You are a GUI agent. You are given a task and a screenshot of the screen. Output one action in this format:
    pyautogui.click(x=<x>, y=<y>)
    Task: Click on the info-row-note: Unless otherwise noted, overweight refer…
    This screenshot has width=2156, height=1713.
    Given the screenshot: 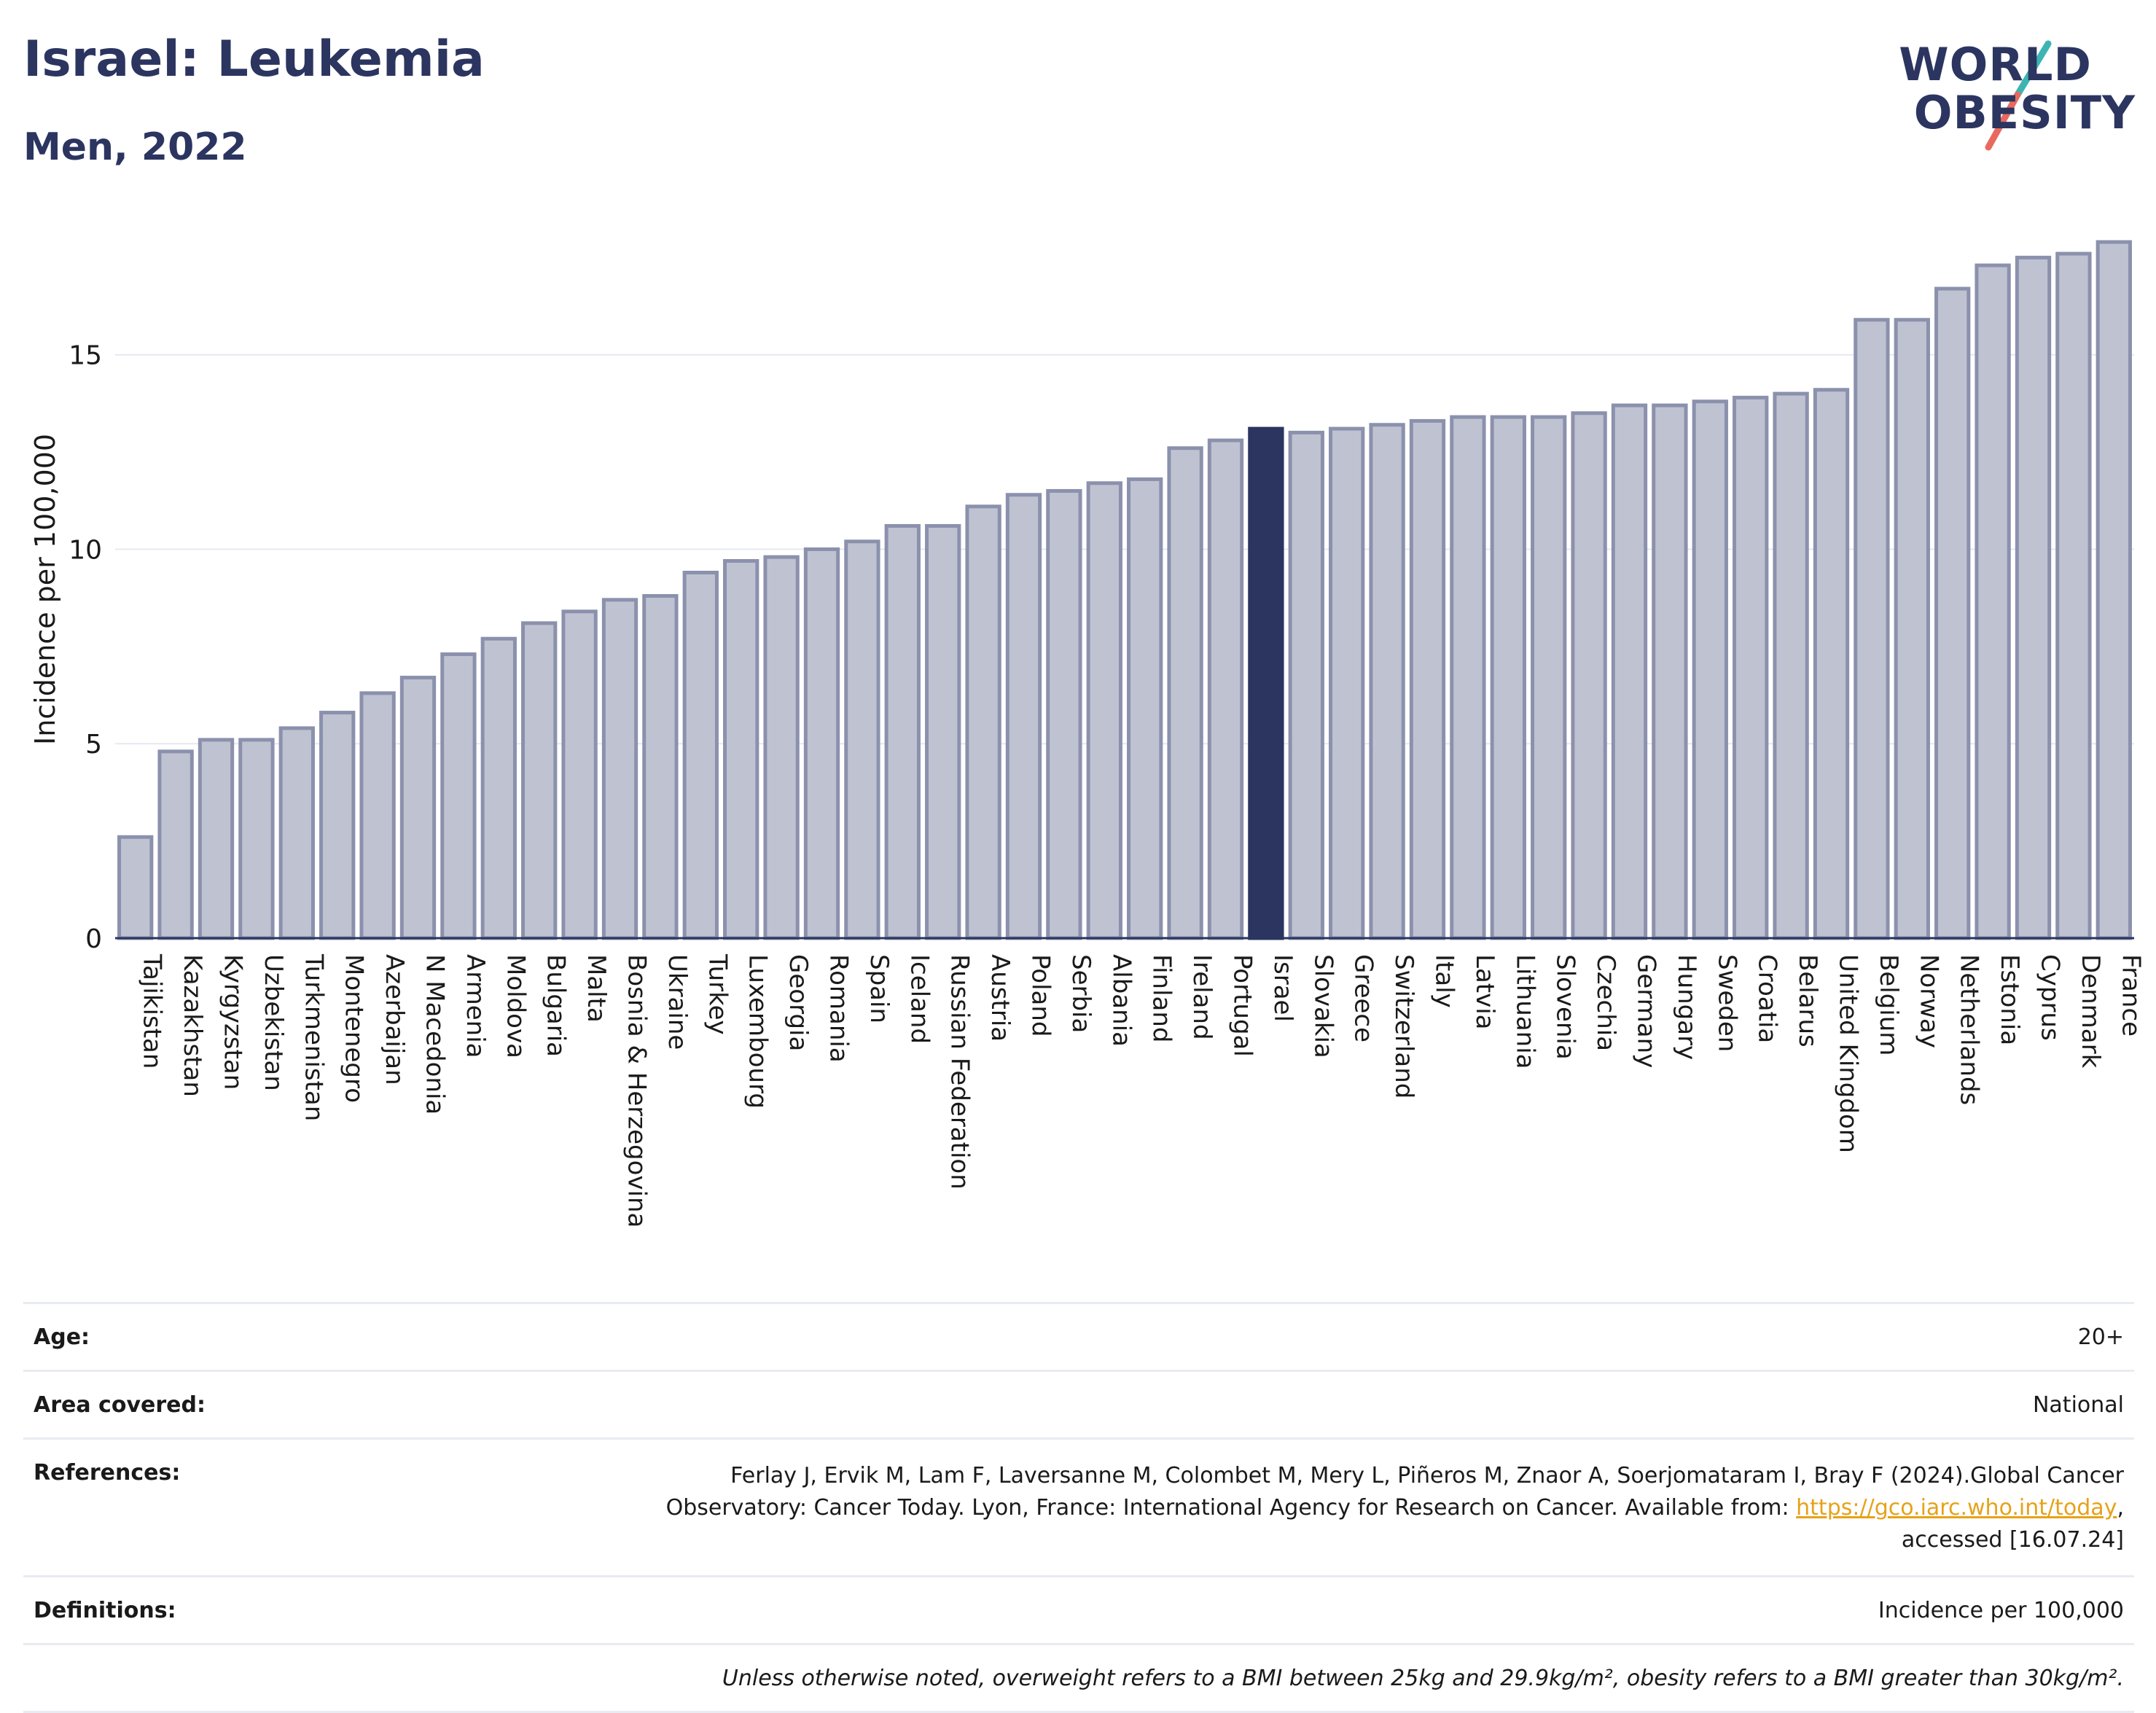 What is the action you would take?
    pyautogui.click(x=1079, y=1678)
    